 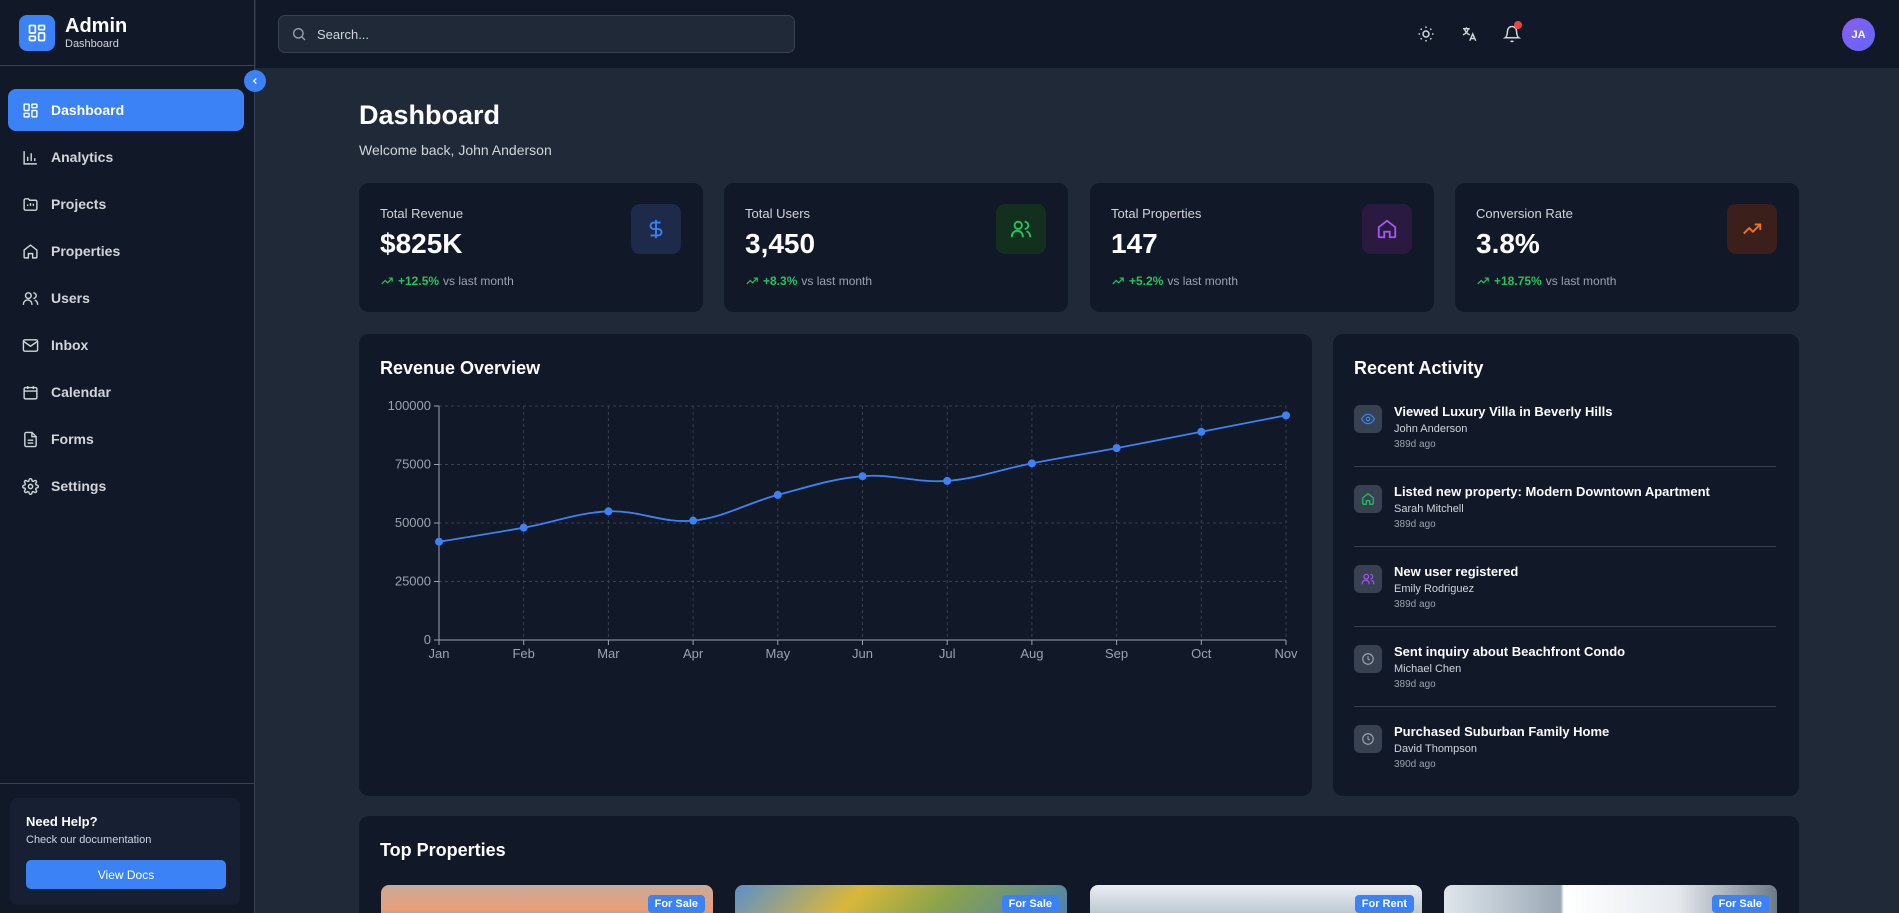 What do you see at coordinates (127, 33) in the screenshot?
I see `brand: Admin Dashboard` at bounding box center [127, 33].